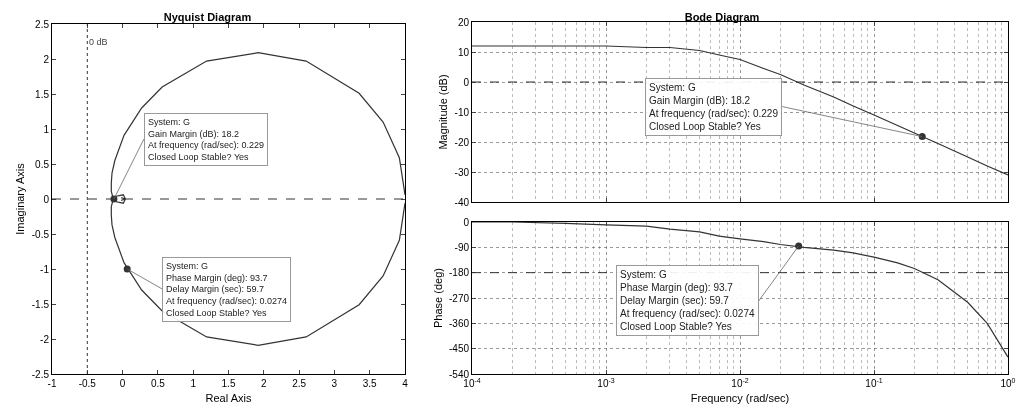 The width and height of the screenshot is (1024, 414). I want to click on x-tick-label: 3, so click(334, 383).